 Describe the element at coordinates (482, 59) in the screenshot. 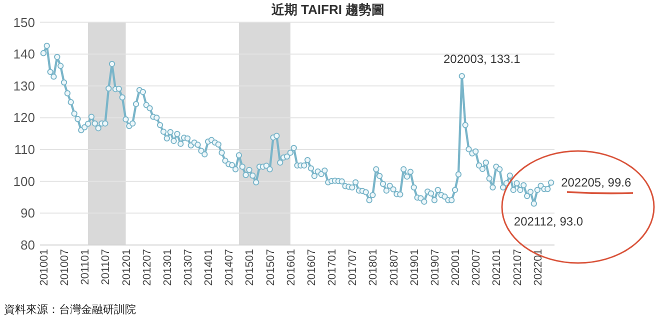

I see `annotation: 202003, 133.1` at that location.